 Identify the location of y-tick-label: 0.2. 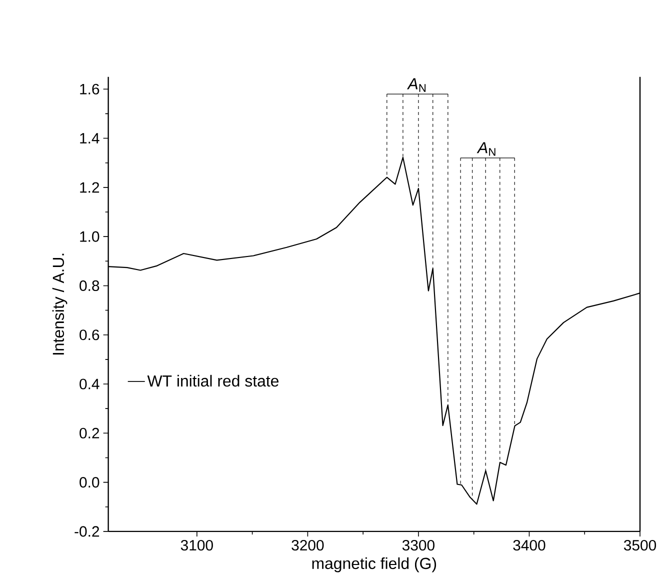
(90, 433).